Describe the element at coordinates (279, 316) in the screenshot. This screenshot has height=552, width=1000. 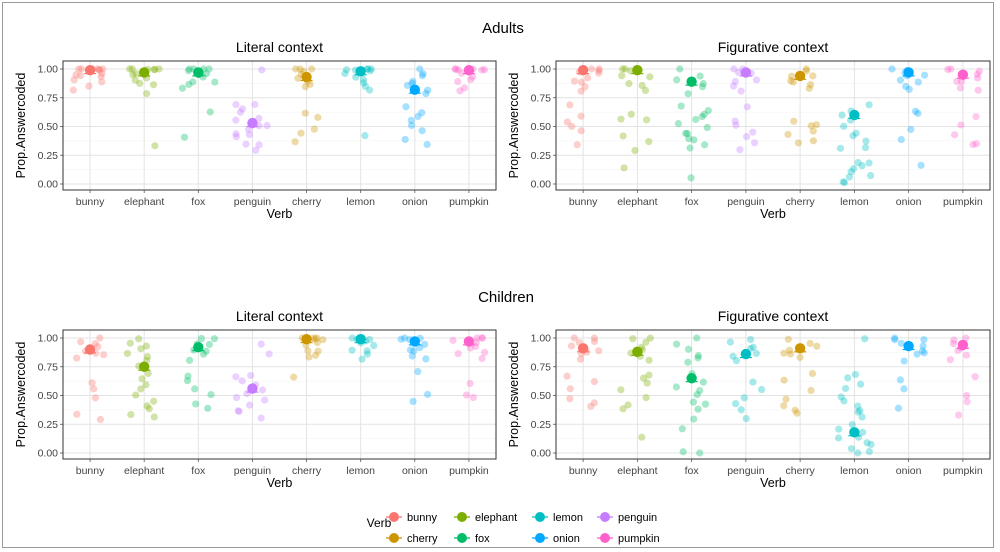
I see `panel-title: Literal context` at that location.